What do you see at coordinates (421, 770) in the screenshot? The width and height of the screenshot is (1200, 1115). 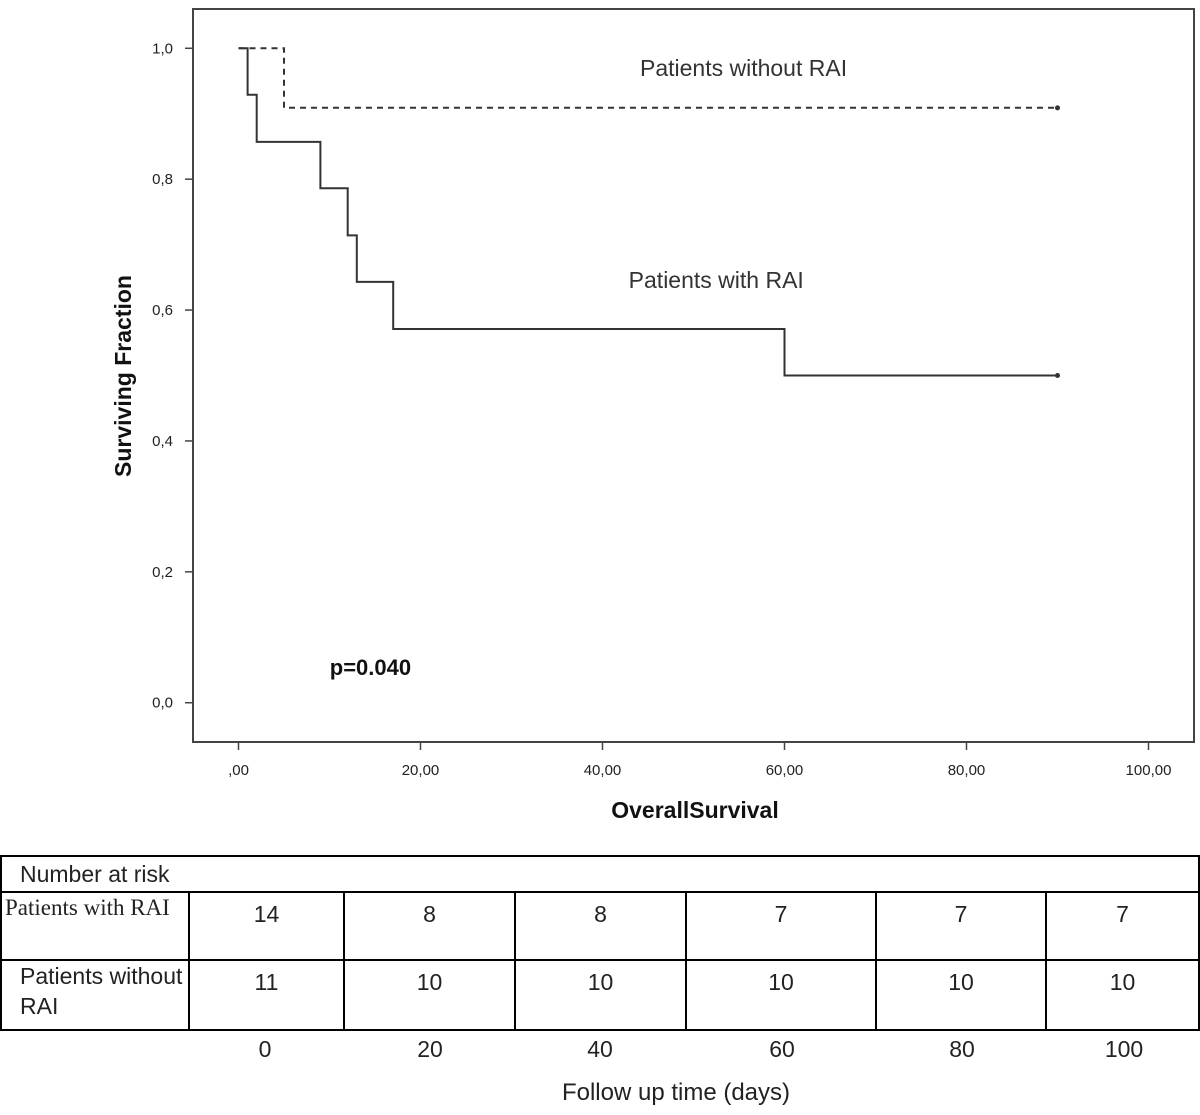 I see `x-tick-label: 20,00` at bounding box center [421, 770].